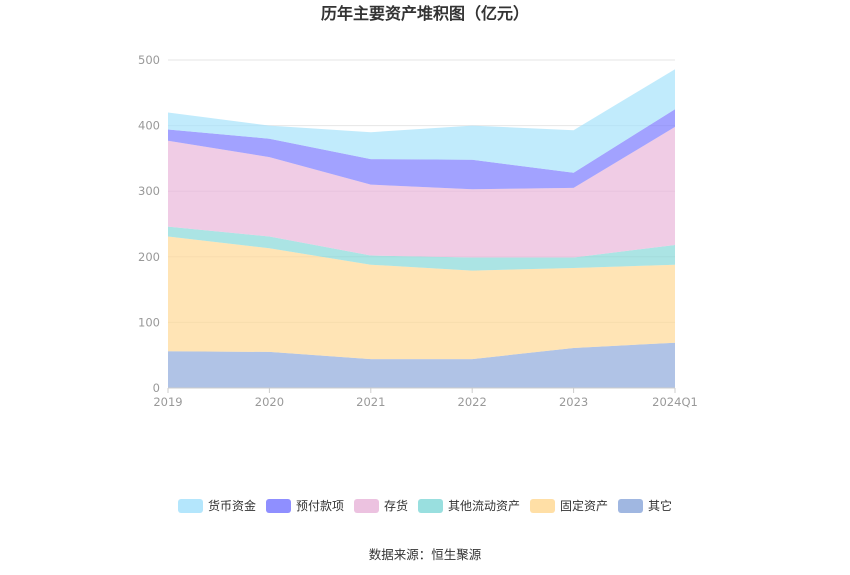  Describe the element at coordinates (232, 505) in the screenshot. I see `legend-label: 货币资金` at that location.